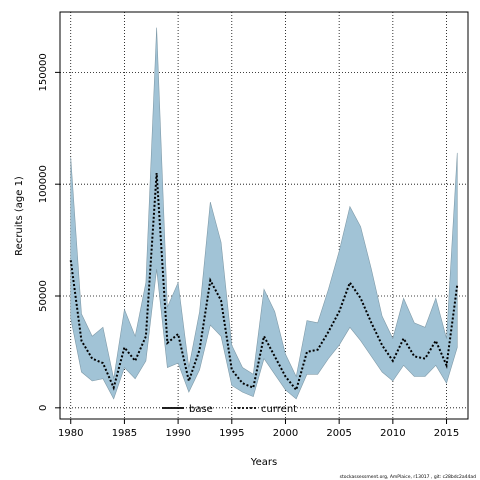 The image size is (480, 480). What do you see at coordinates (446, 433) in the screenshot?
I see `x-tick-label: 2015` at bounding box center [446, 433].